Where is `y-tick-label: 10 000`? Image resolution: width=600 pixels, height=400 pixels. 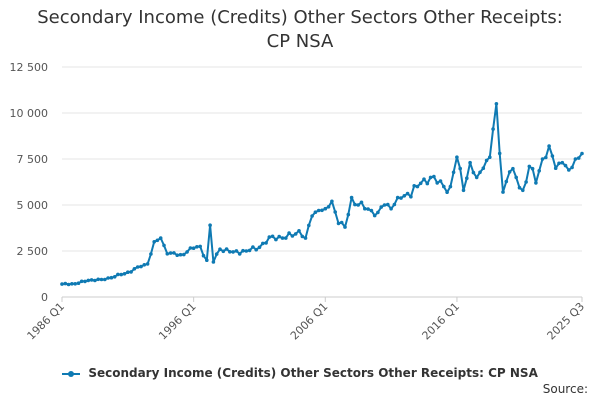 y-tick-label: 10 000 is located at coordinates (29, 113).